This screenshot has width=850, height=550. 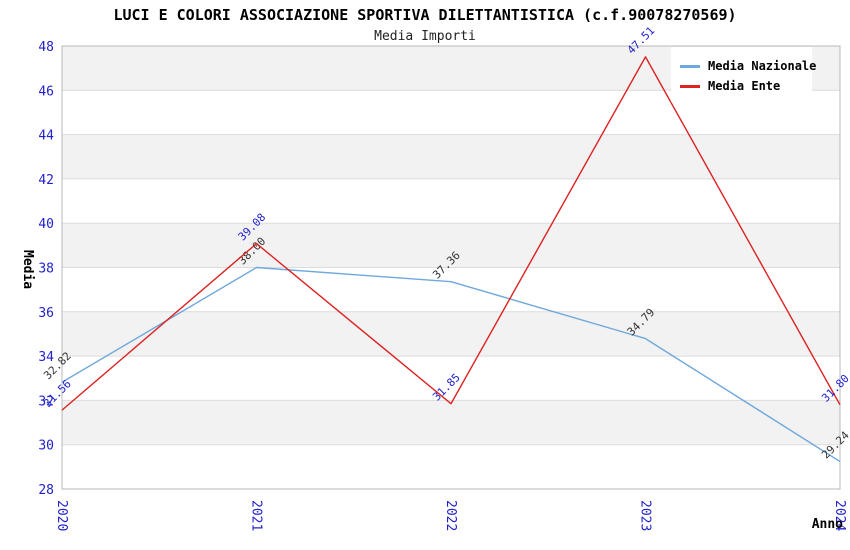 What do you see at coordinates (46, 224) in the screenshot?
I see `y-tick-label: 40` at bounding box center [46, 224].